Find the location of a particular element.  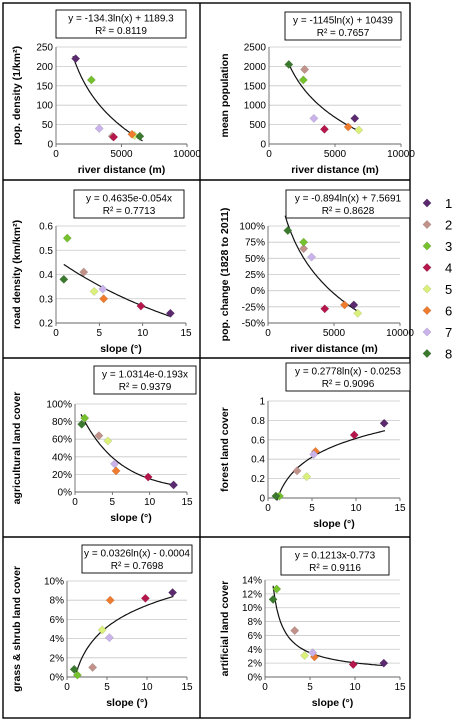

y-tick-label: 8% is located at coordinates (57, 601).